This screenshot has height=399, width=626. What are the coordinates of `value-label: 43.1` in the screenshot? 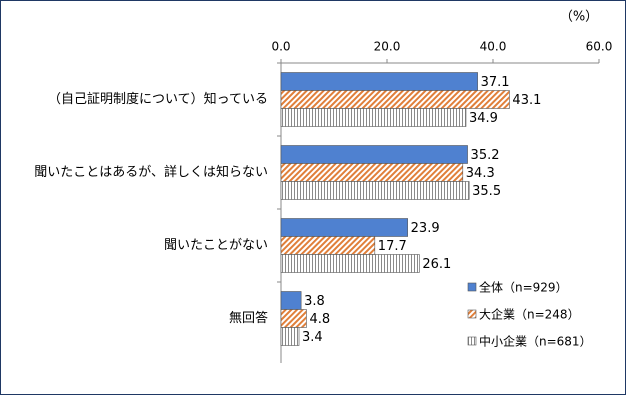 It's located at (526, 100).